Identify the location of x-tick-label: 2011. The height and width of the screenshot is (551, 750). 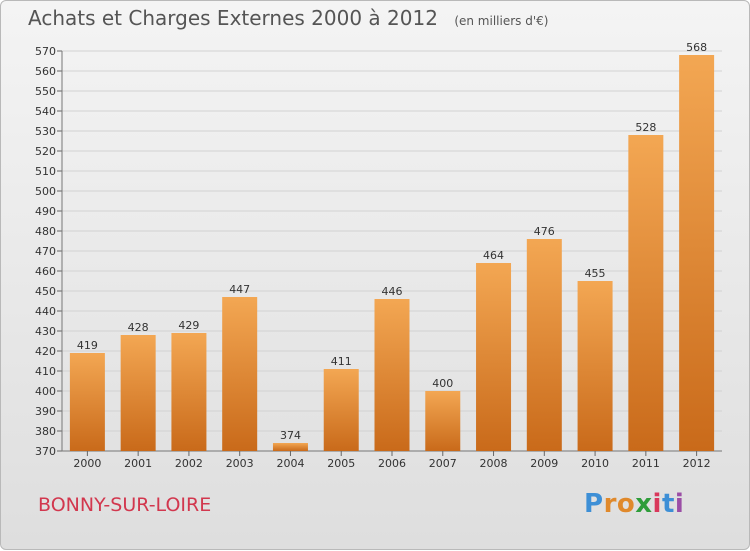
(646, 463).